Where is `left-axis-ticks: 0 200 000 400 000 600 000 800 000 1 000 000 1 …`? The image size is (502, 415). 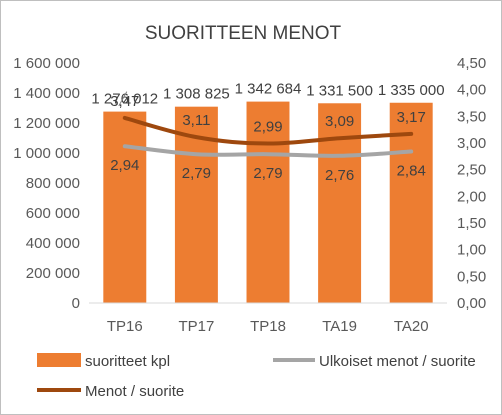
left-axis-ticks: 0 200 000 400 000 600 000 800 000 1 000 000 1 … is located at coordinates (46, 183).